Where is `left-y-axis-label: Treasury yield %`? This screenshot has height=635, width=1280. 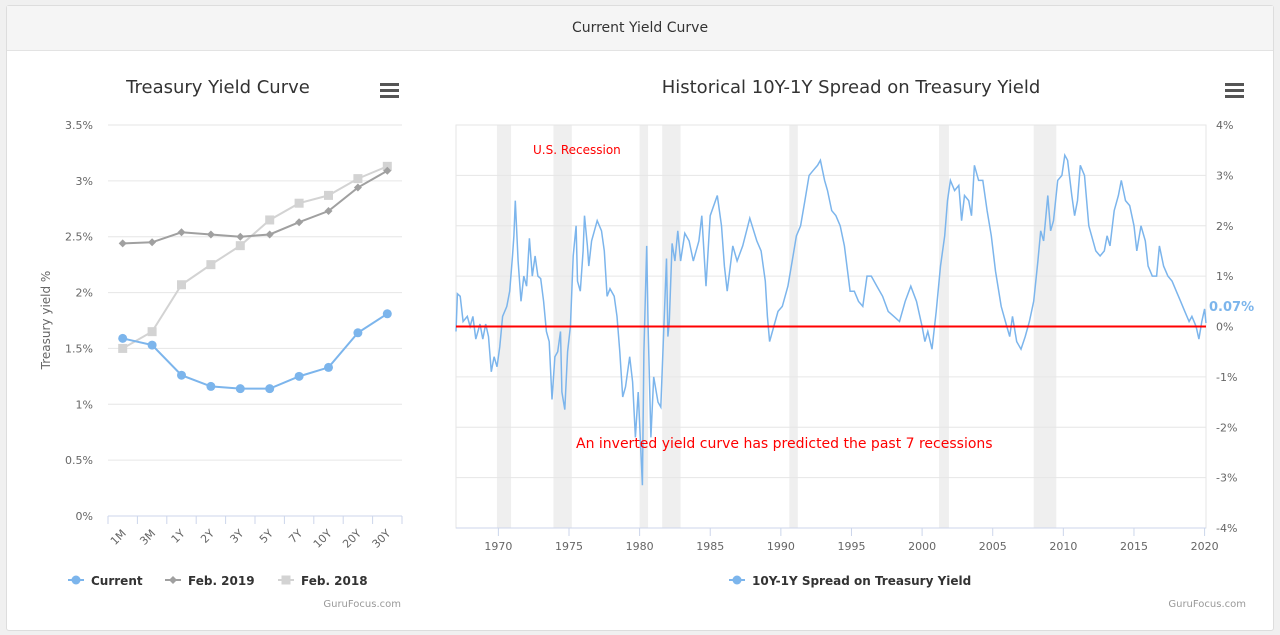
left-y-axis-label: Treasury yield % is located at coordinates (46, 321).